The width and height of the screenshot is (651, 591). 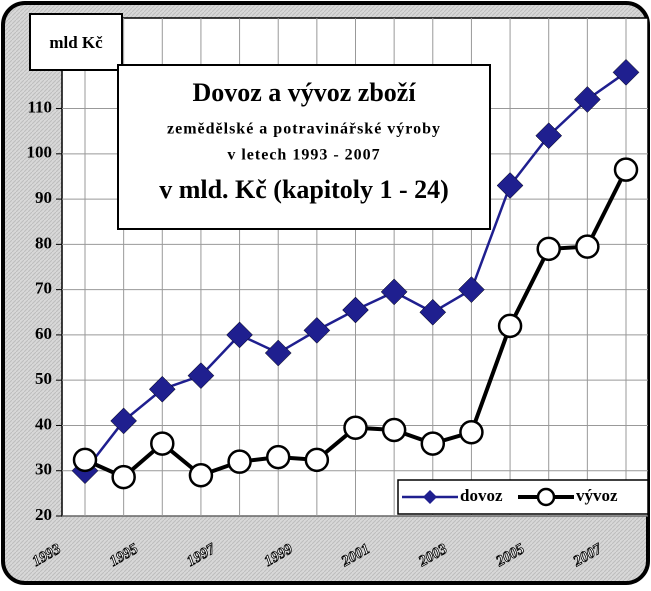 What do you see at coordinates (43, 197) in the screenshot?
I see `y-tick-label: 90` at bounding box center [43, 197].